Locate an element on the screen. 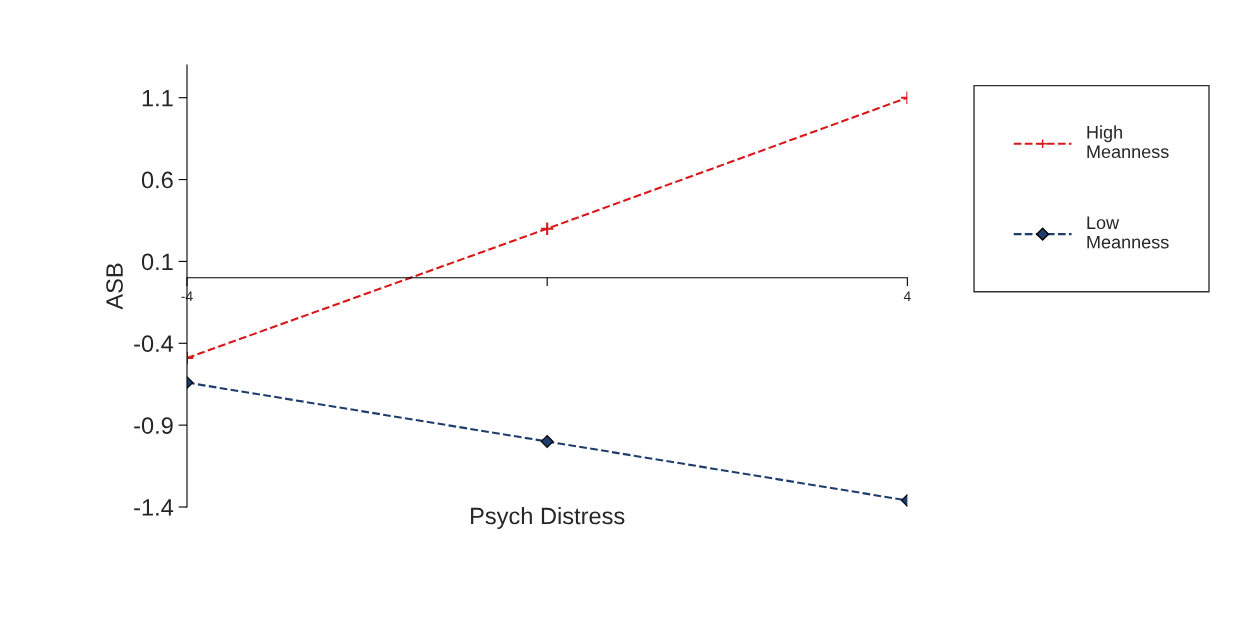 Image resolution: width=1255 pixels, height=643 pixels. x-axis-title: Psych Distress is located at coordinates (548, 518).